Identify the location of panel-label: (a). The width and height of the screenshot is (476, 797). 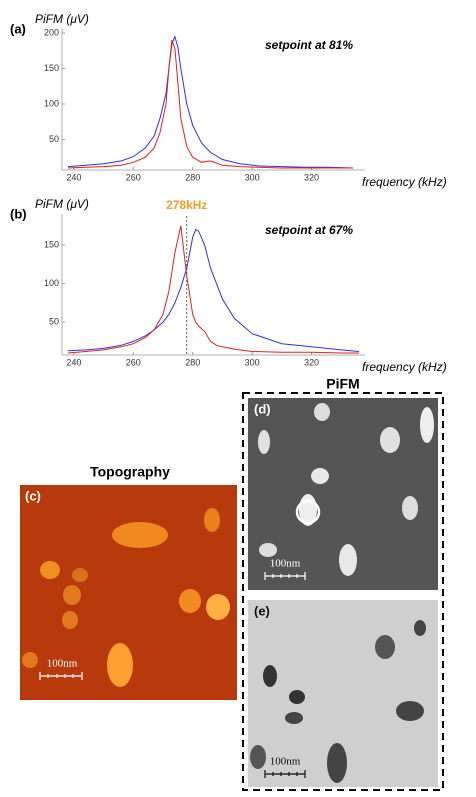
(18, 28).